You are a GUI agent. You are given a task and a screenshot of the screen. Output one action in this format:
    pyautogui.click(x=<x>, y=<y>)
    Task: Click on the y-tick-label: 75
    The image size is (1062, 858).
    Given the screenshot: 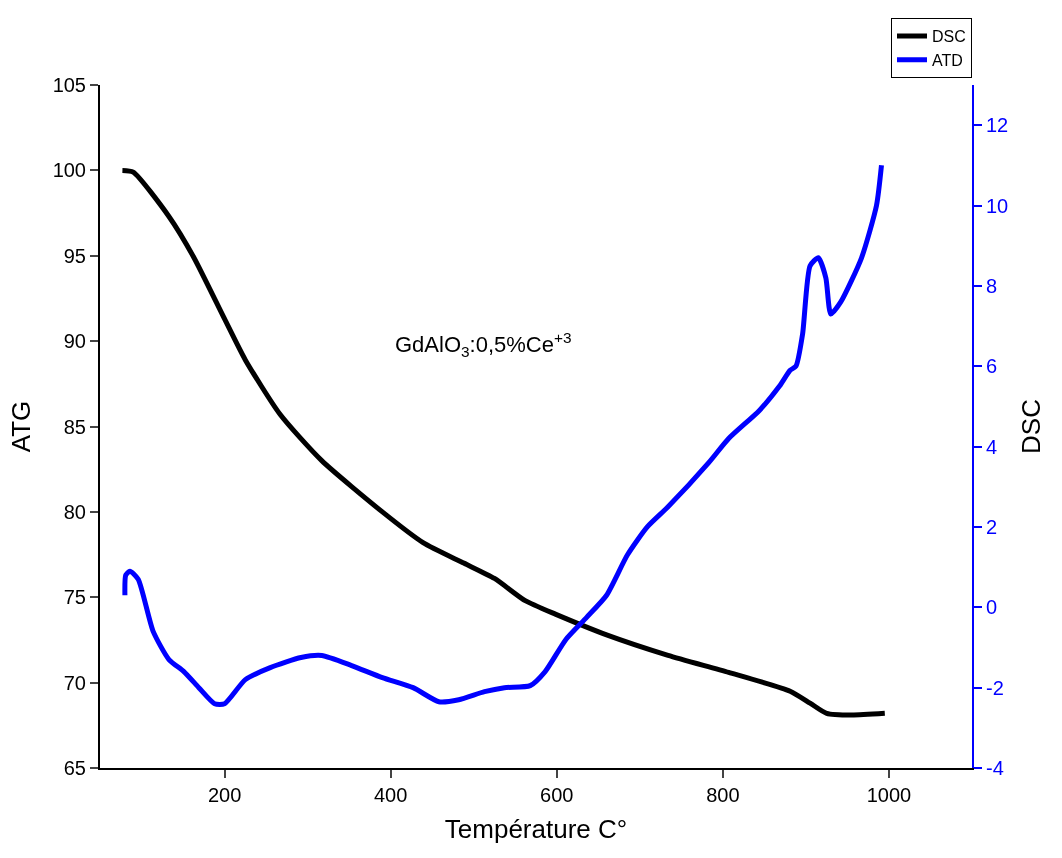 What is the action you would take?
    pyautogui.click(x=74, y=597)
    